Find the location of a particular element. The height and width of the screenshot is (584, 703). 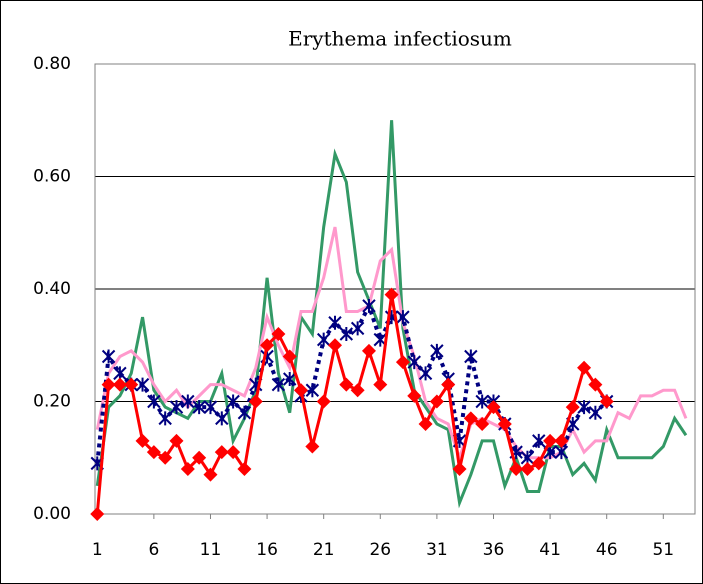

x-tick-label: 21 is located at coordinates (324, 550).